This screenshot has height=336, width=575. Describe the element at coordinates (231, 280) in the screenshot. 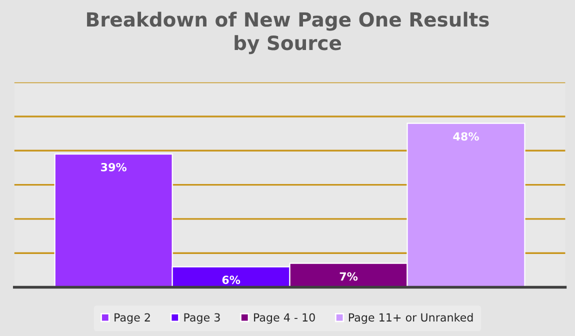

I see `data-label: 6%` at that location.